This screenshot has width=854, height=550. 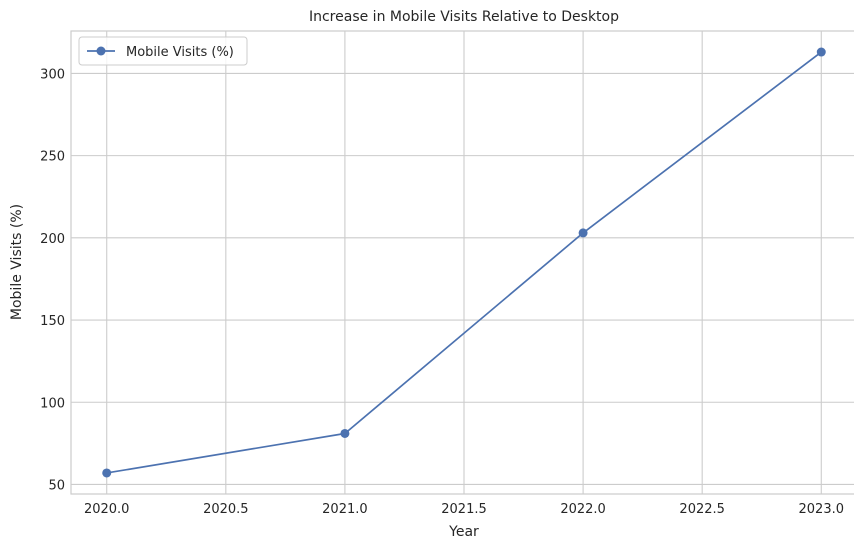 I want to click on x-tick-label: 2021.5, so click(x=464, y=509).